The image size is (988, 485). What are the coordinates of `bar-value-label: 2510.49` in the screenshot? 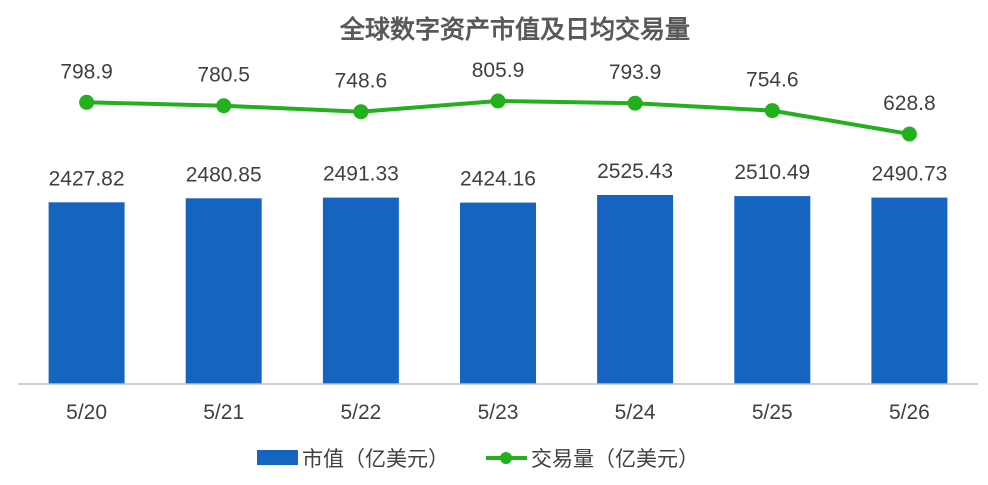 It's located at (772, 172).